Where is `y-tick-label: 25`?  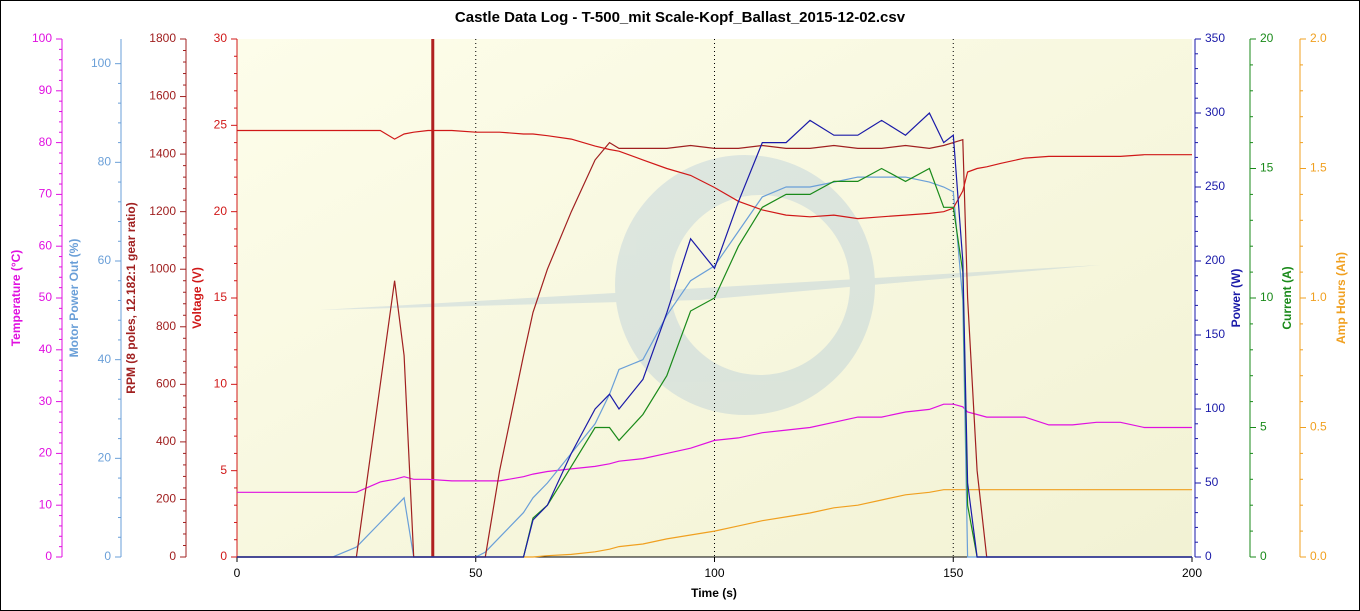 y-tick-label: 25 is located at coordinates (221, 125).